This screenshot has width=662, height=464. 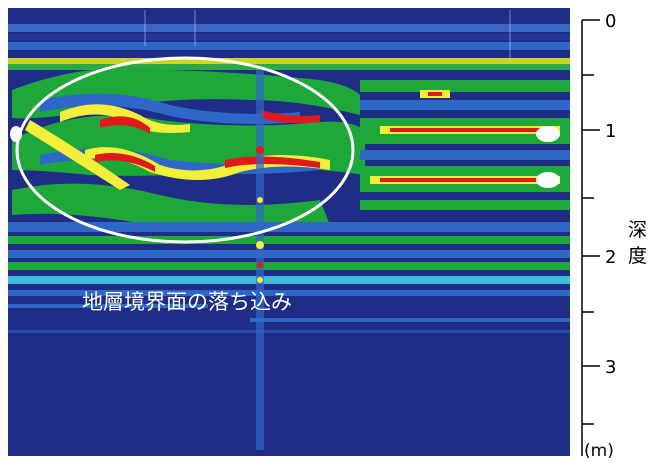 I want to click on depth-axis-title-char1: 深, so click(x=637, y=230).